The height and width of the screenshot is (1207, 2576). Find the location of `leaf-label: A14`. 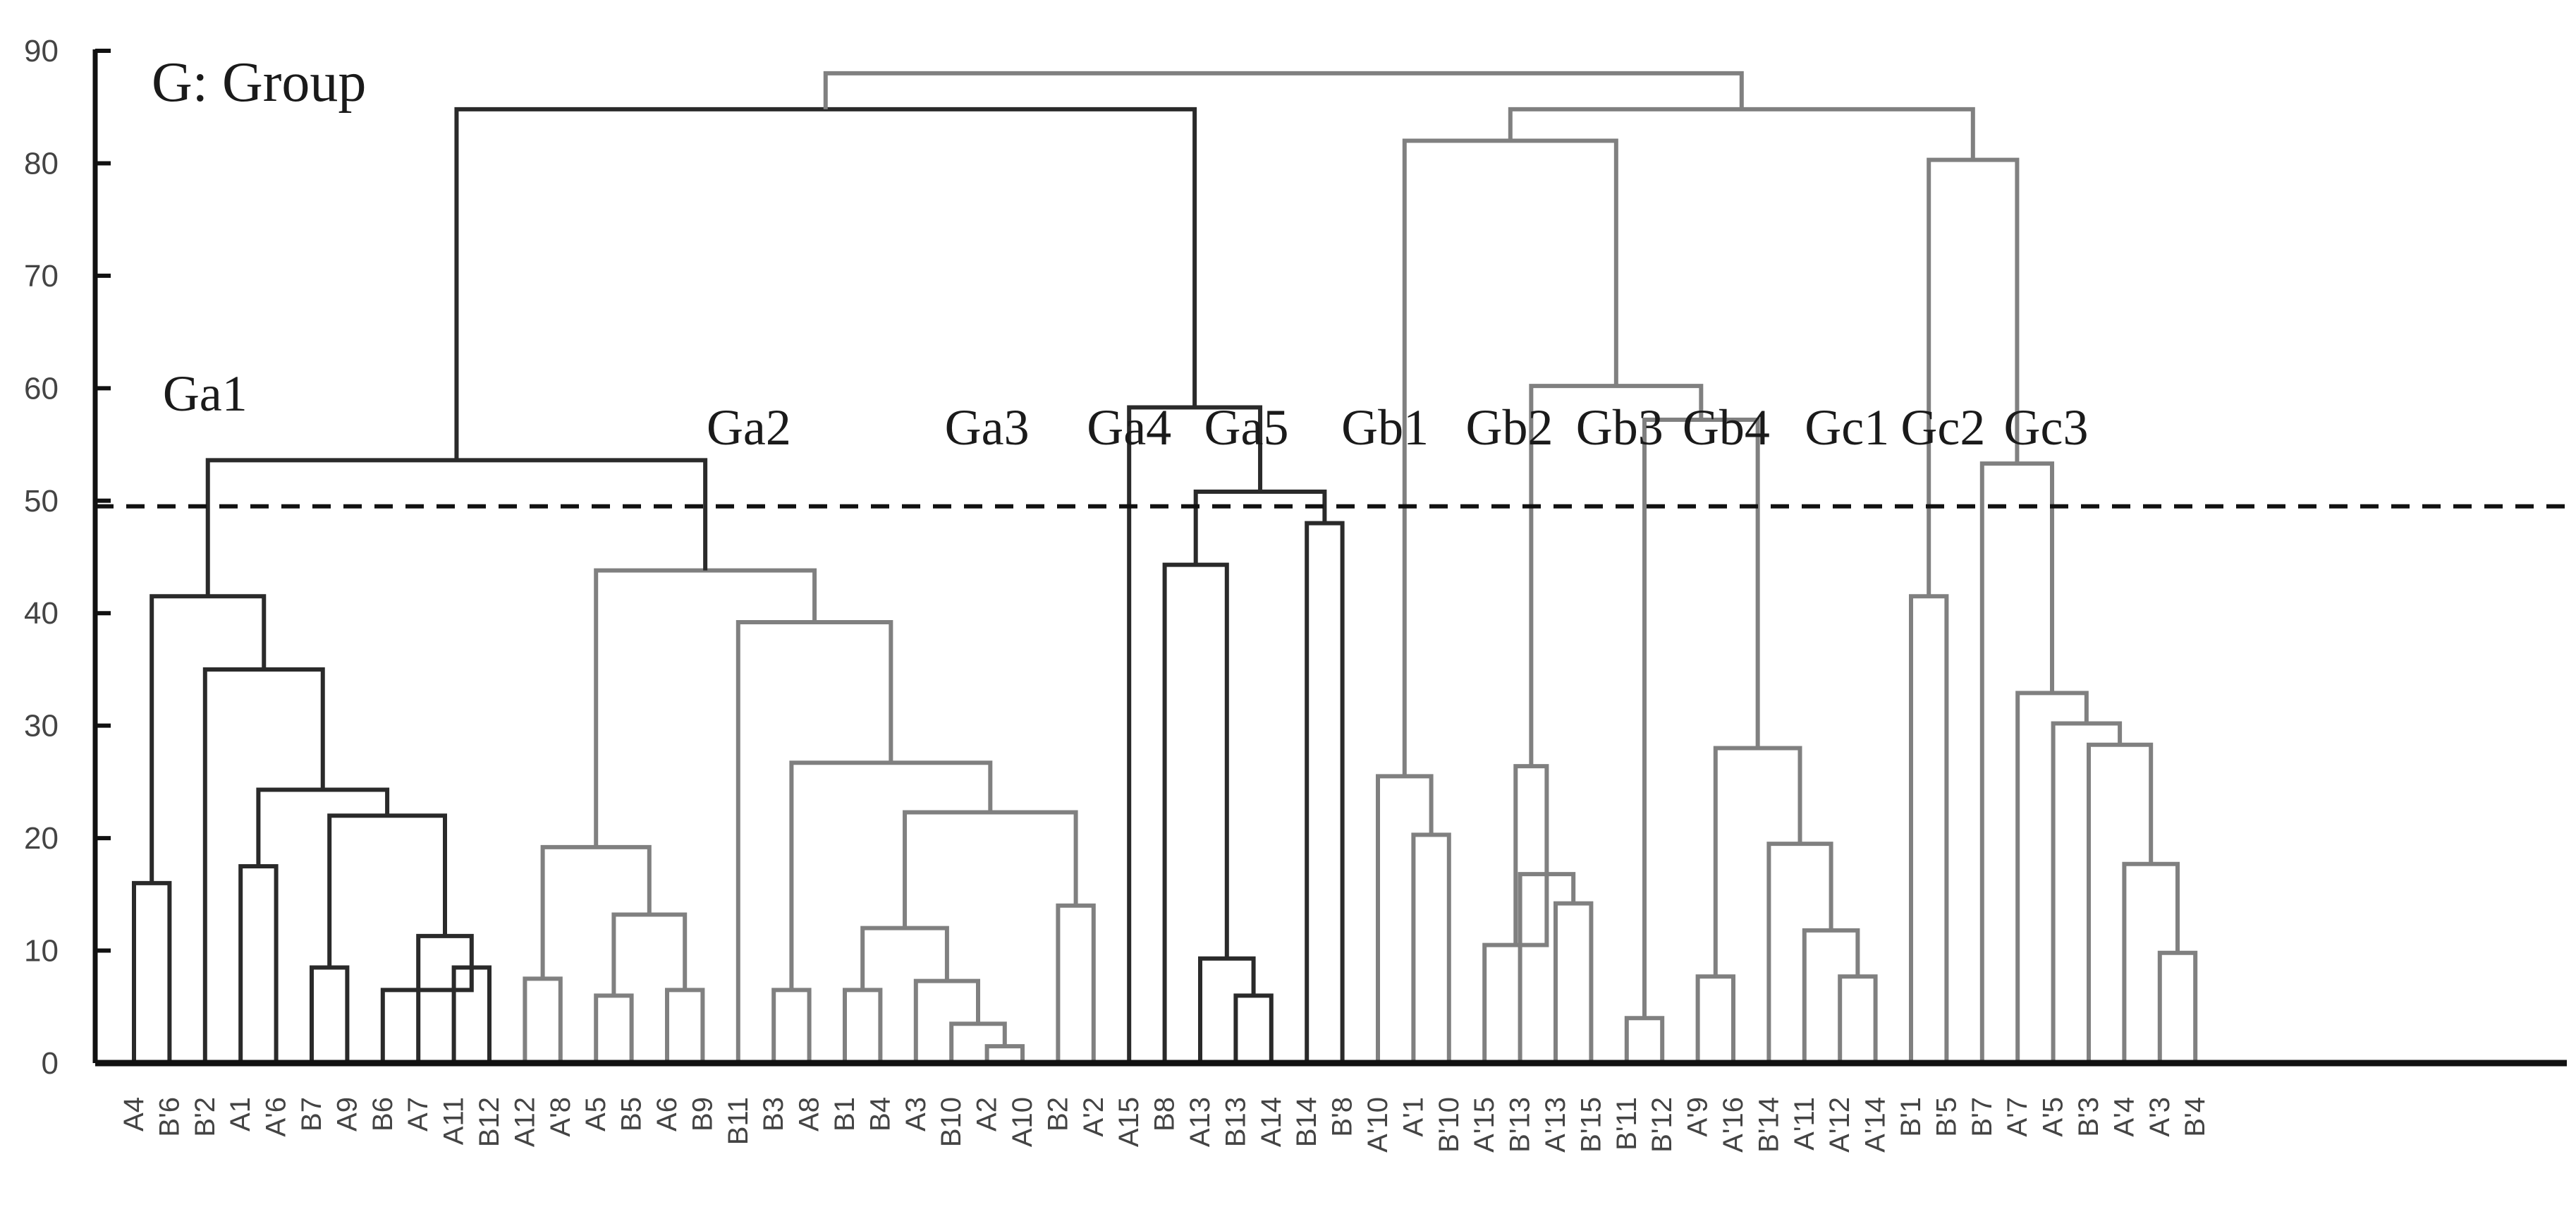

leaf-label: A14 is located at coordinates (1271, 1122).